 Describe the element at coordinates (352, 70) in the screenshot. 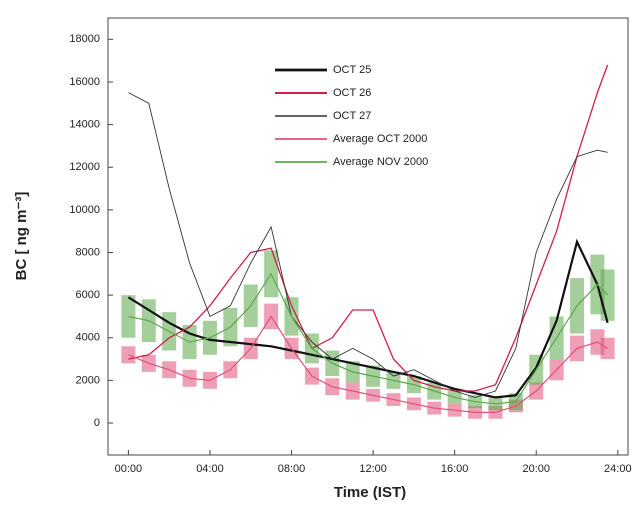

I see `legend-label: OCT 25` at that location.